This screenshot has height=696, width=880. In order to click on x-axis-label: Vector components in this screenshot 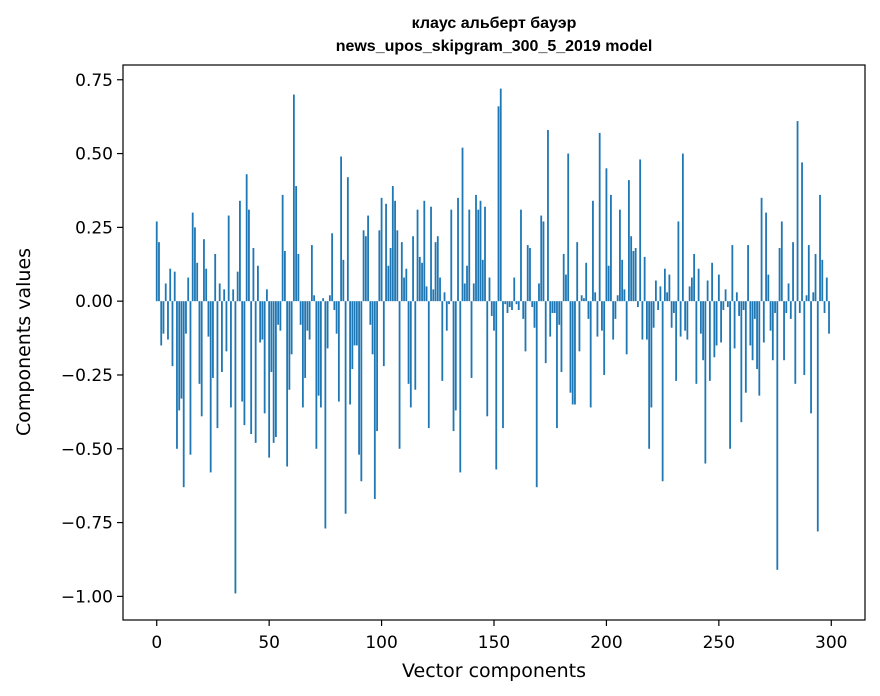, I will do `click(494, 671)`.